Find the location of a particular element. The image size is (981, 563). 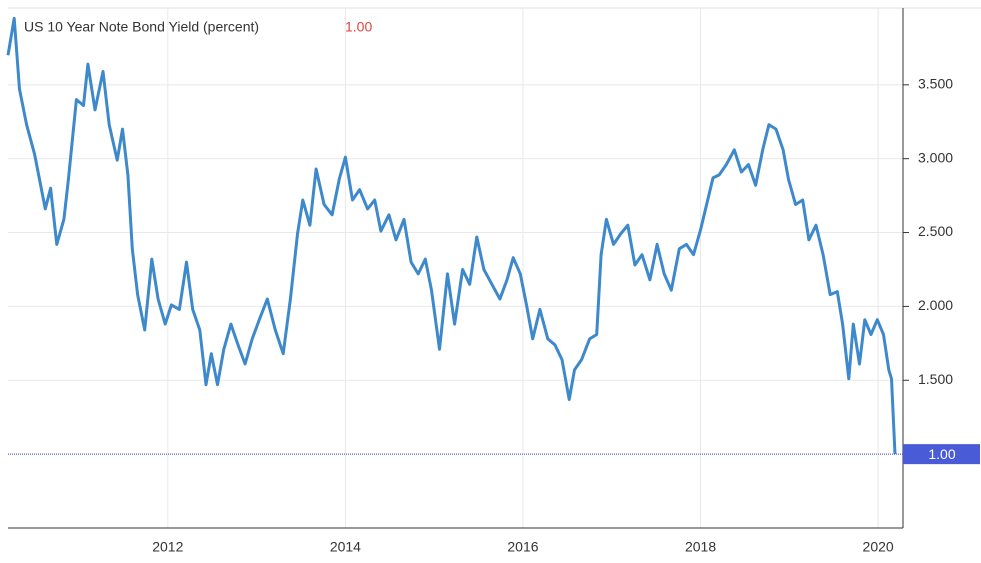

last-value-label: 1.00 is located at coordinates (941, 454).